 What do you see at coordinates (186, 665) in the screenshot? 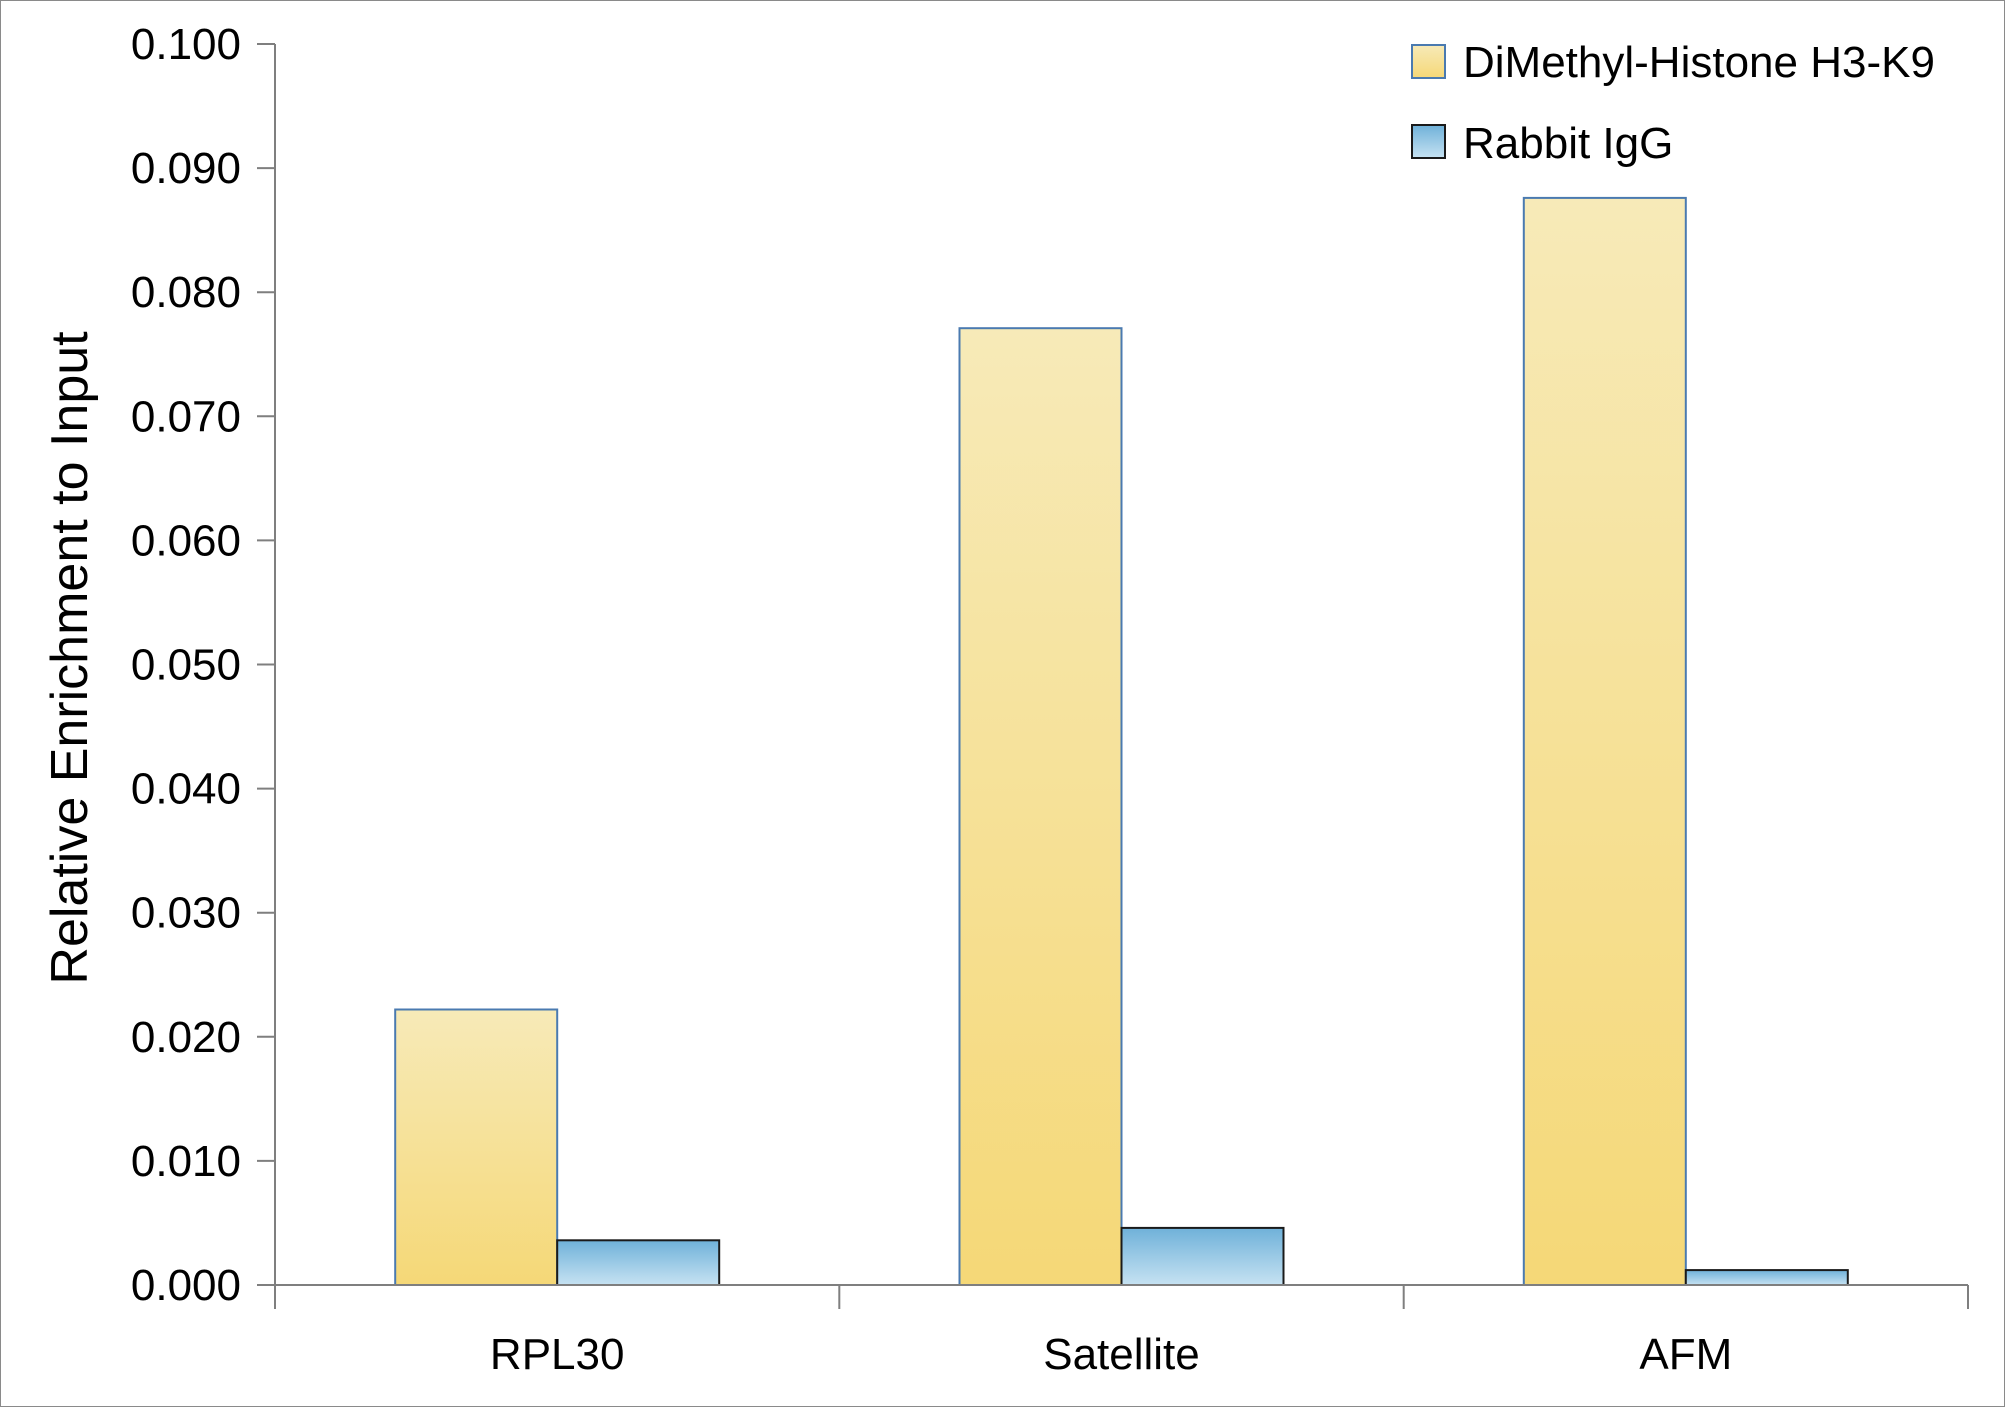
I see `y-tick-label: 0.050` at bounding box center [186, 665].